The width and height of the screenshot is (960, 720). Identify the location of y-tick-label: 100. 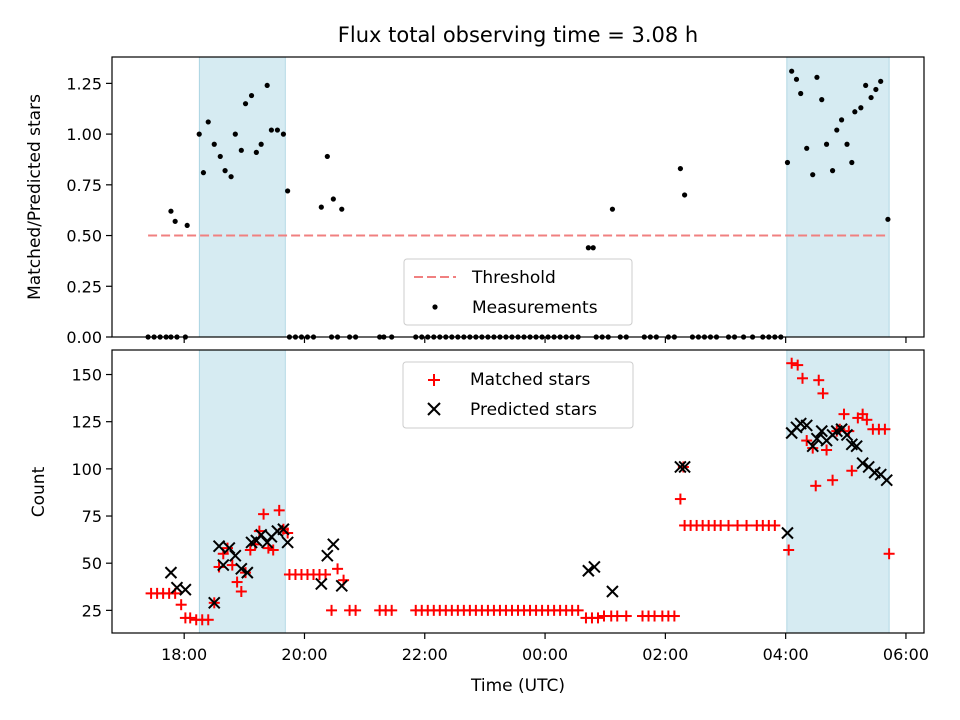
(86, 469).